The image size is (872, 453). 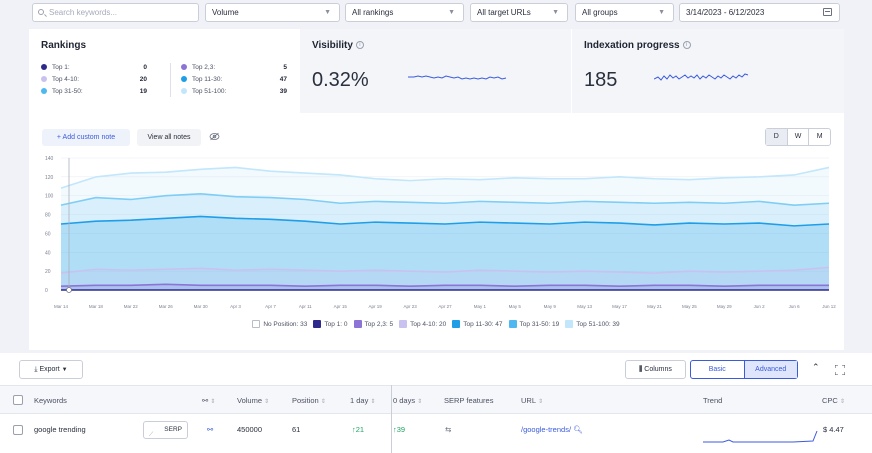 What do you see at coordinates (601, 80) in the screenshot?
I see `indexation-value: 185` at bounding box center [601, 80].